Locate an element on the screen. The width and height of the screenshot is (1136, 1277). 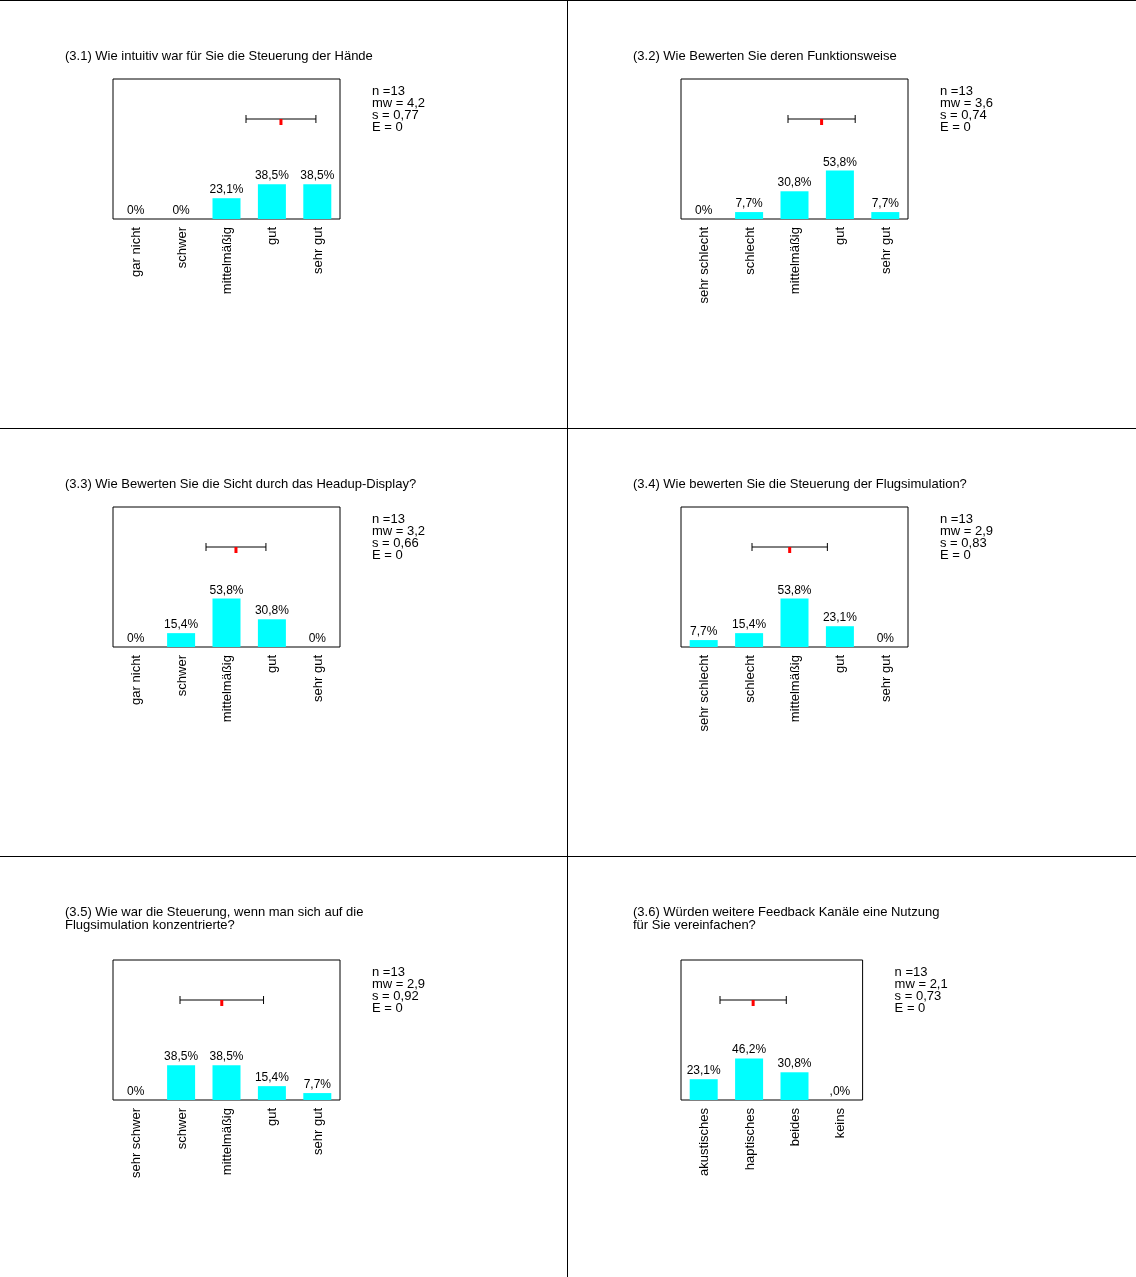
data-label: ,0% is located at coordinates (840, 1091).